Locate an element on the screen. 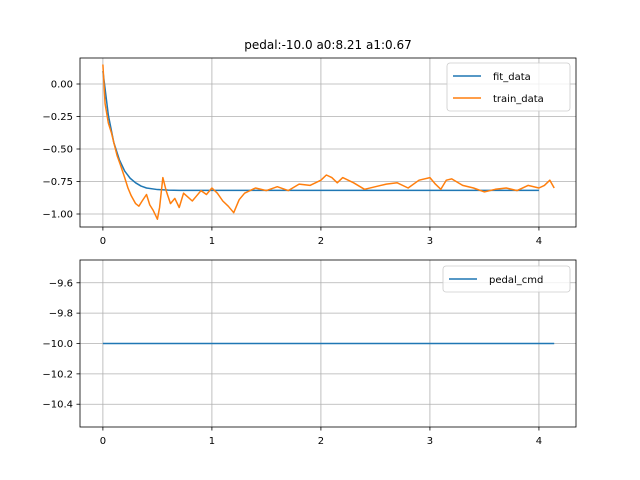  legend-label-fit-data: fit_data is located at coordinates (512, 77).